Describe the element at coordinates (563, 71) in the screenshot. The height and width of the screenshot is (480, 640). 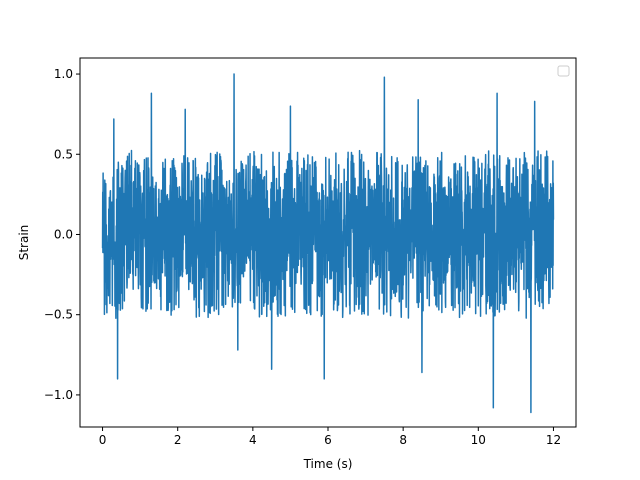
I see `legend-box` at that location.